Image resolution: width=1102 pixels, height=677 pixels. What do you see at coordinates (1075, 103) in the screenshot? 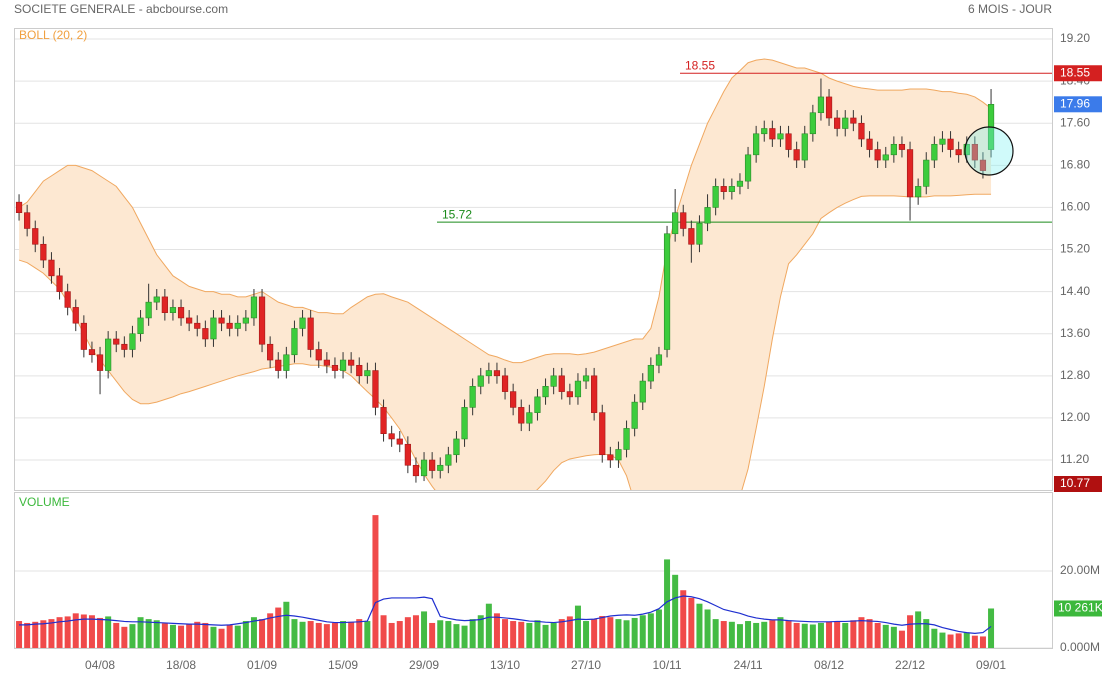
I see `last-price-label: 17.96` at bounding box center [1075, 103].